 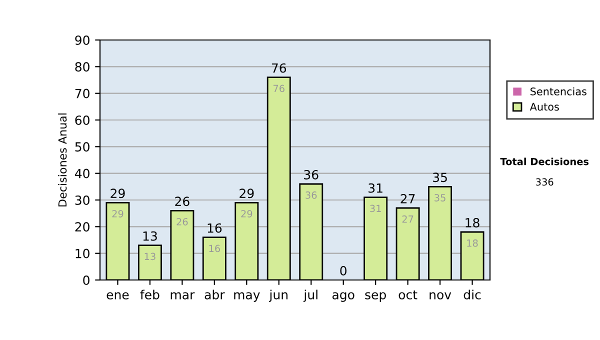 What do you see at coordinates (82, 67) in the screenshot?
I see `y-tick-label: 80` at bounding box center [82, 67].